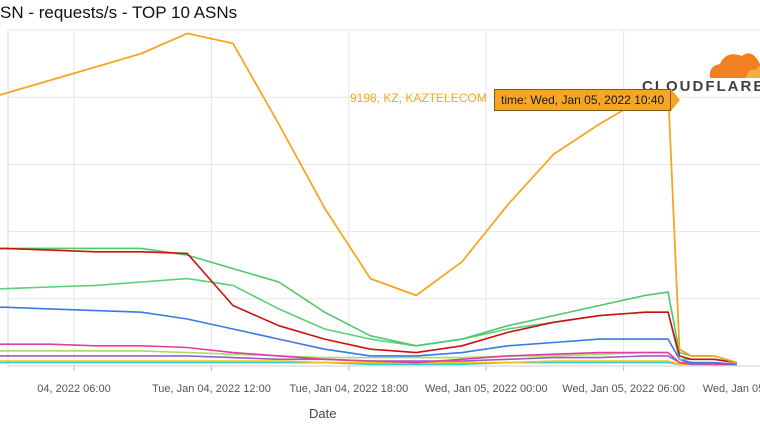 The image size is (760, 440). I want to click on tooltip: time: Wed, Jan 05, 2022 10:40, so click(583, 100).